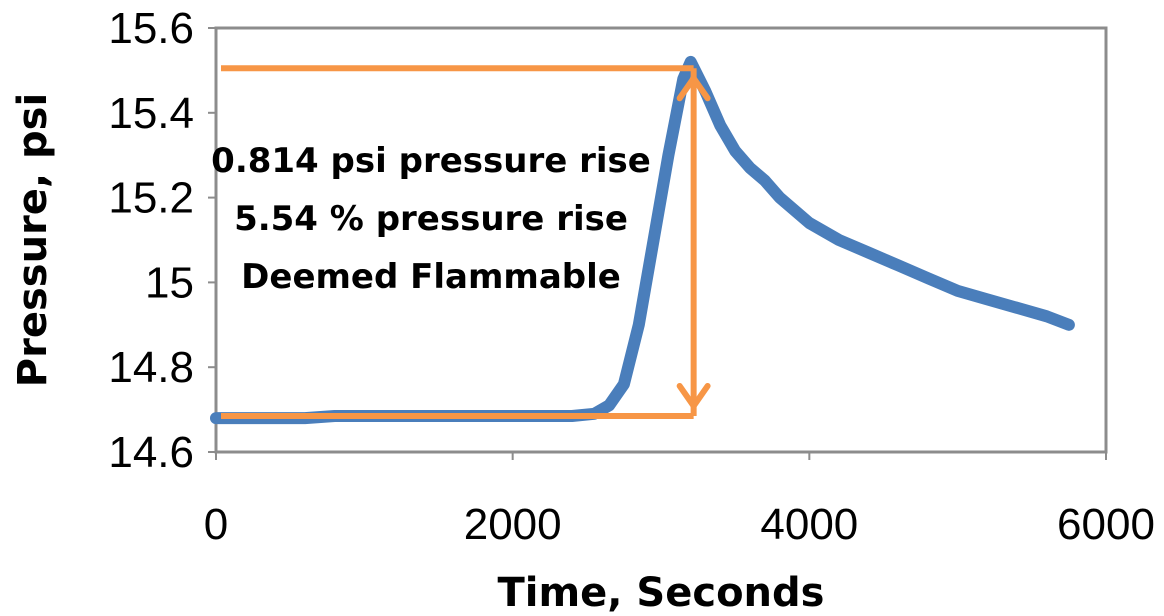  Describe the element at coordinates (151, 452) in the screenshot. I see `y-tick-label: 14.6` at that location.